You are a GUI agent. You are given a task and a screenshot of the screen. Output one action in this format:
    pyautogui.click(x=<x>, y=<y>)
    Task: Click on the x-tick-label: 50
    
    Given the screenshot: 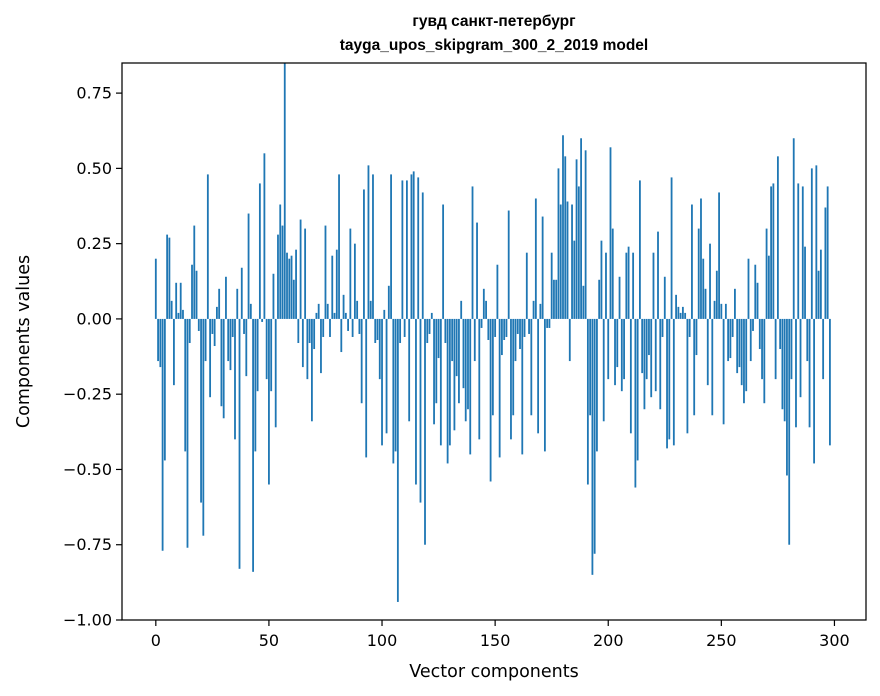 What is the action you would take?
    pyautogui.click(x=269, y=640)
    